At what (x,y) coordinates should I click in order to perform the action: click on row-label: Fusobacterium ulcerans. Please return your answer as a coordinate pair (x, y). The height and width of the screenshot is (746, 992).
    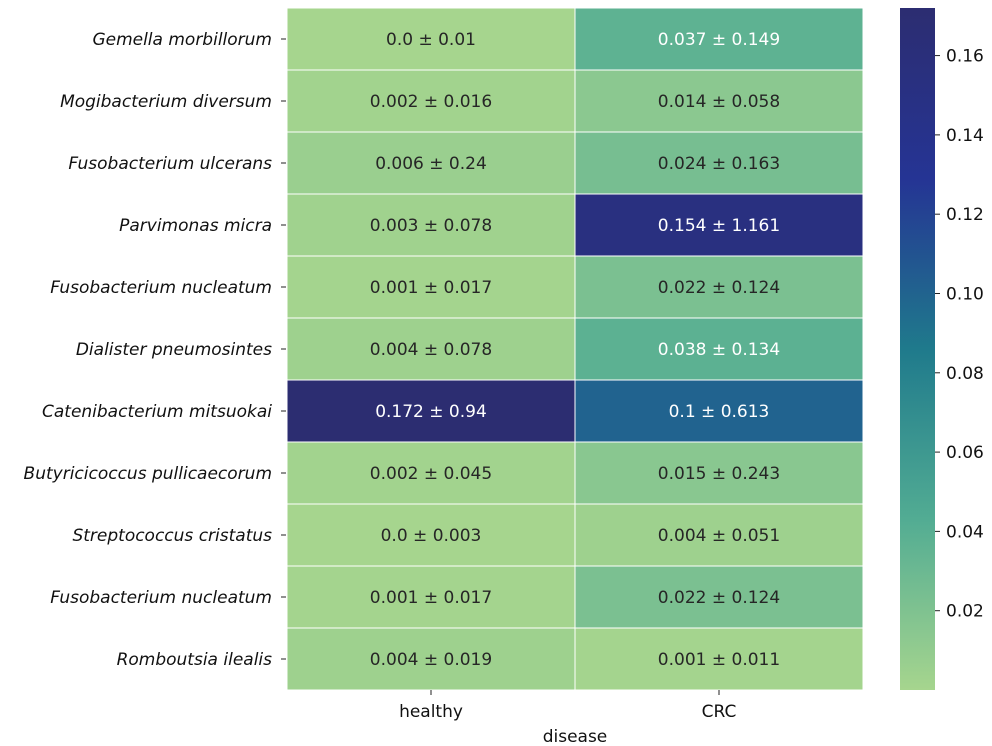
    Looking at the image, I should click on (170, 164).